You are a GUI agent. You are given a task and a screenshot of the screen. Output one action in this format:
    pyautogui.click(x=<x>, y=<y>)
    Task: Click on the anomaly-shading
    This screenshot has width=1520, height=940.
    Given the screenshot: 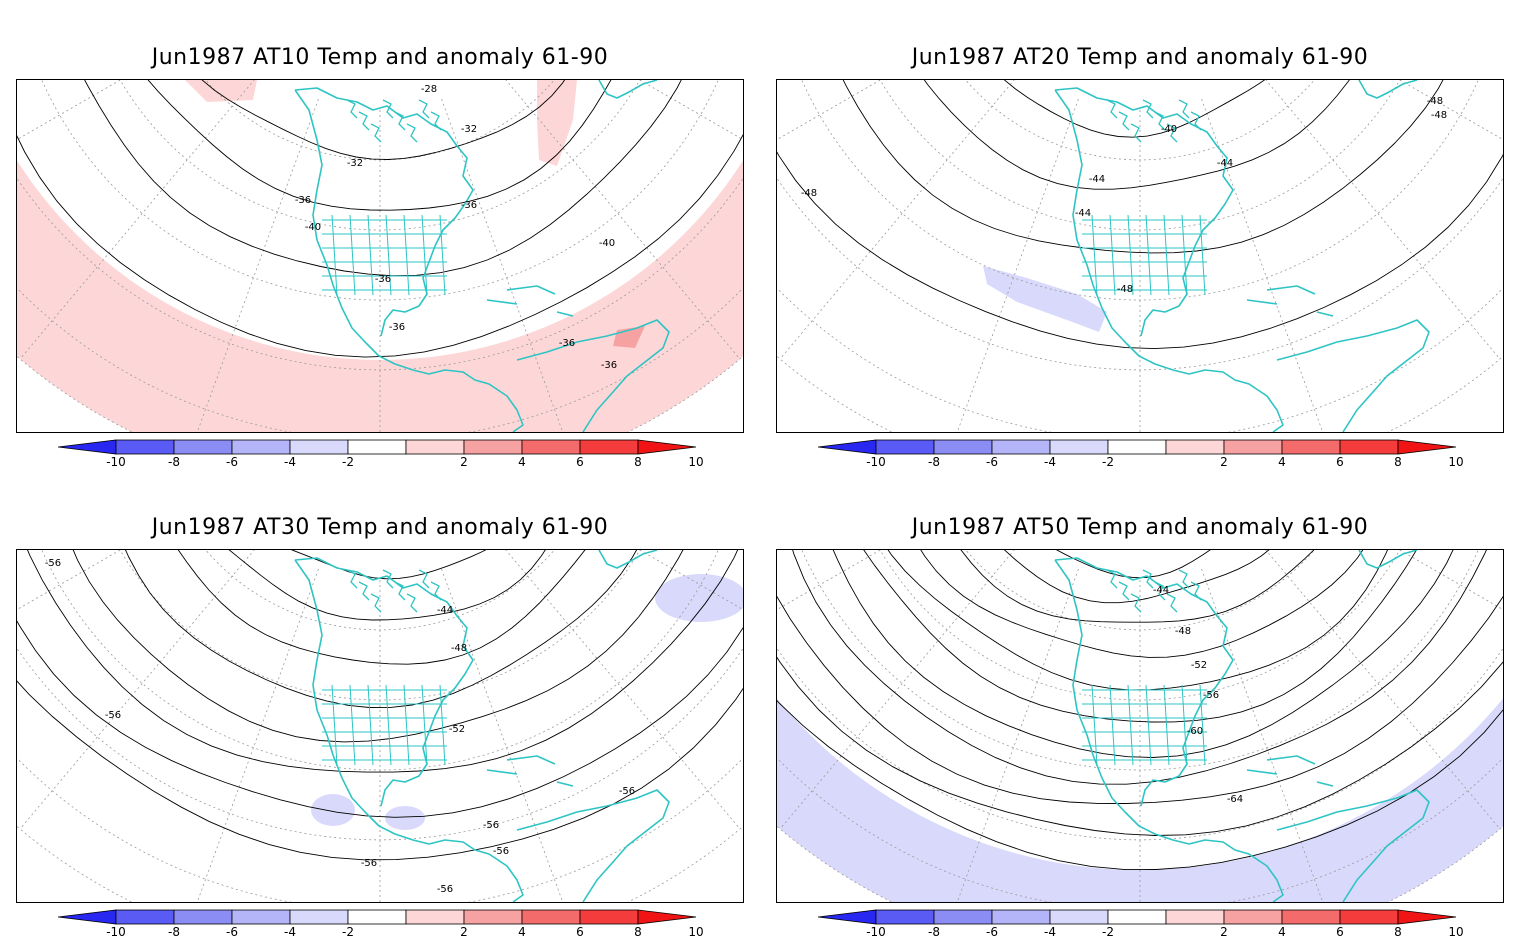 What is the action you would take?
    pyautogui.click(x=1140, y=800)
    